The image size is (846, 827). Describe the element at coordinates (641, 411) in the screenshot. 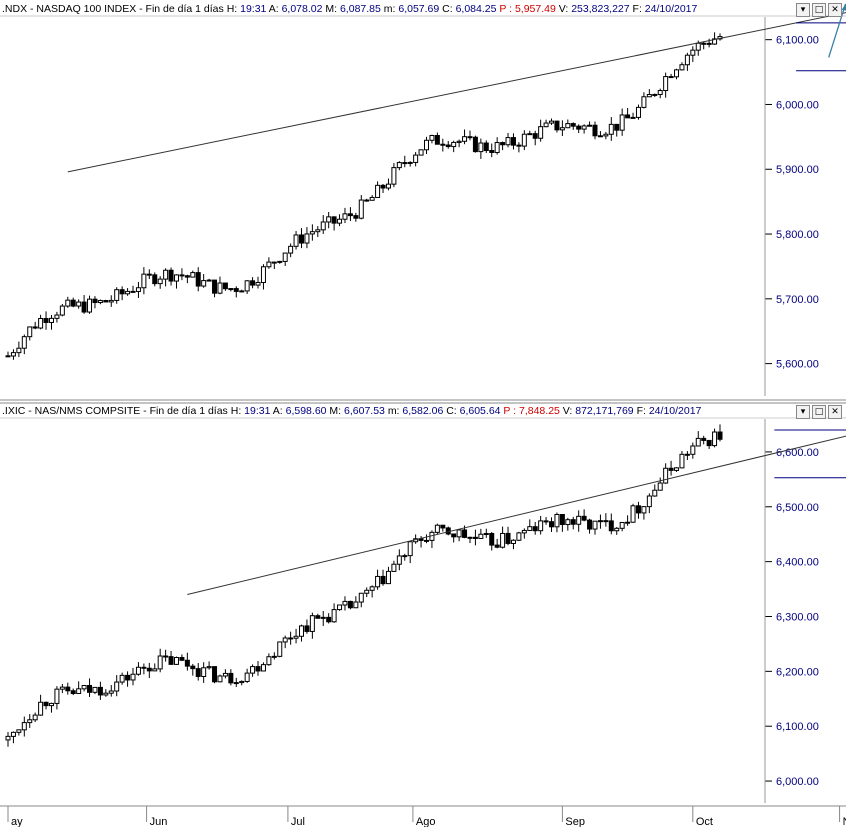

I see `ixic-f-label: F:` at that location.